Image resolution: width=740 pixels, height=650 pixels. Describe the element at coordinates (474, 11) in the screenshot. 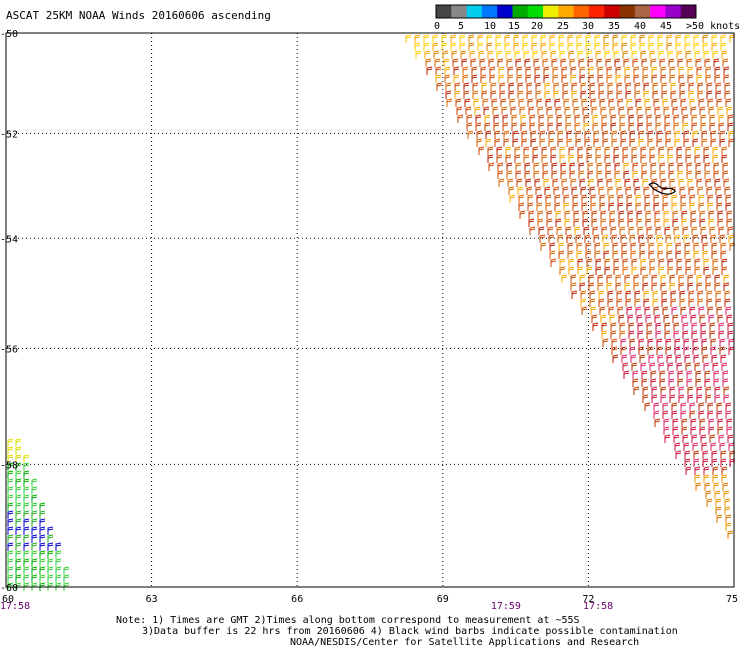

I see `scale-swatch` at that location.